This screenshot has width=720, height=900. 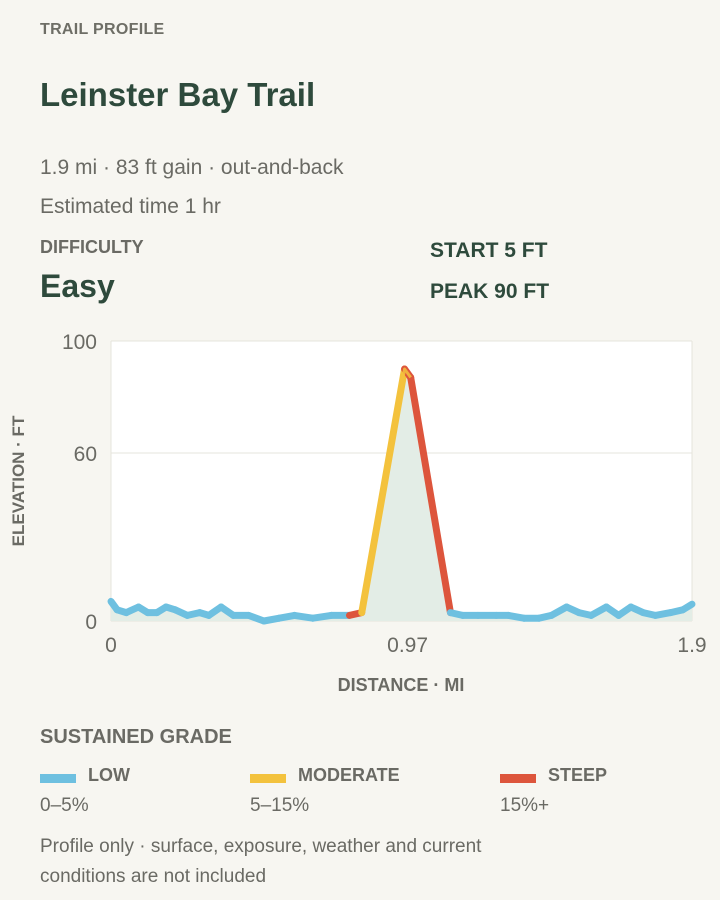 I want to click on peak-highlight, so click(x=386, y=490).